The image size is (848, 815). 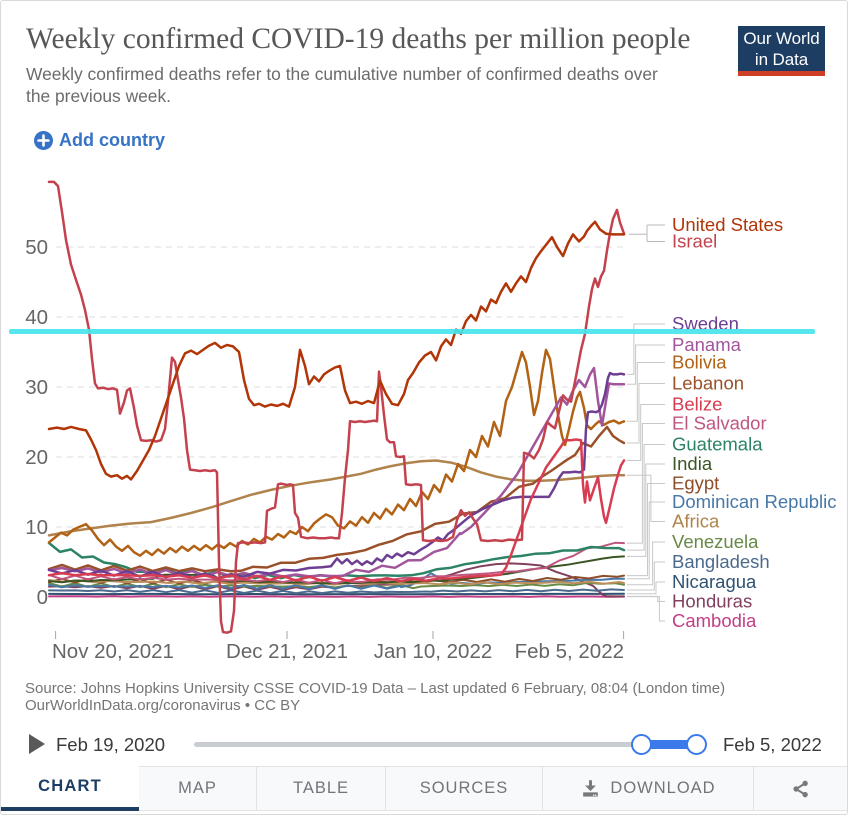 I want to click on svg-text: Dec 21, 2021, so click(x=287, y=651).